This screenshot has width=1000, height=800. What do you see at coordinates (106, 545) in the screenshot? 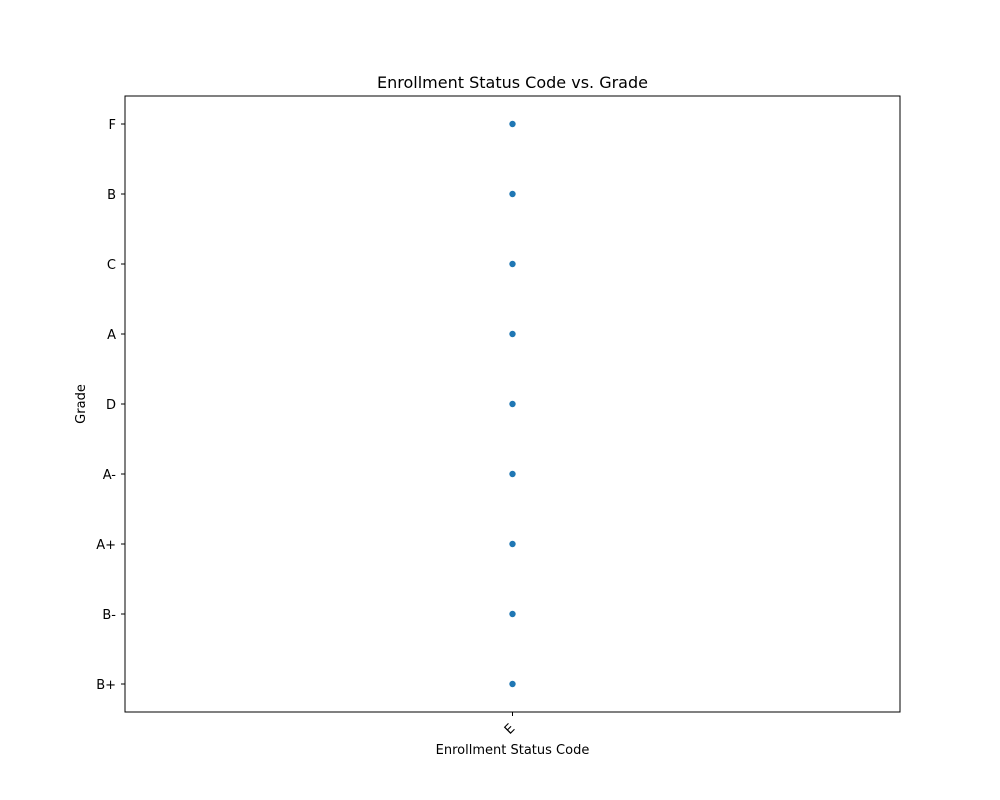
I see `y-tick-label-aplus: A+` at bounding box center [106, 545].